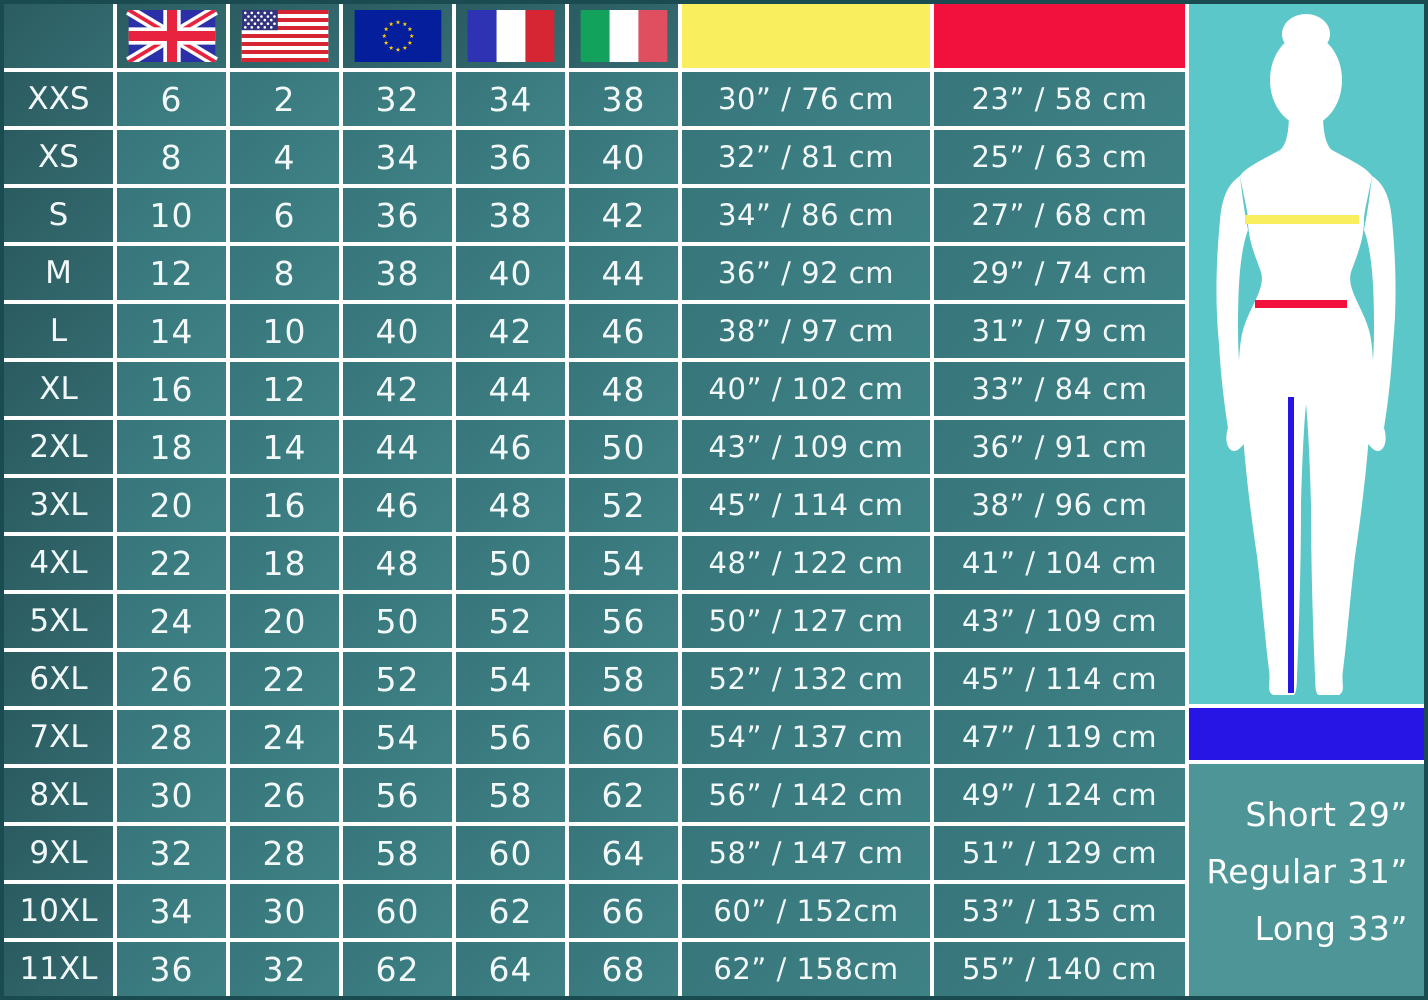  I want to click on value-cell: 26, so click(171, 679).